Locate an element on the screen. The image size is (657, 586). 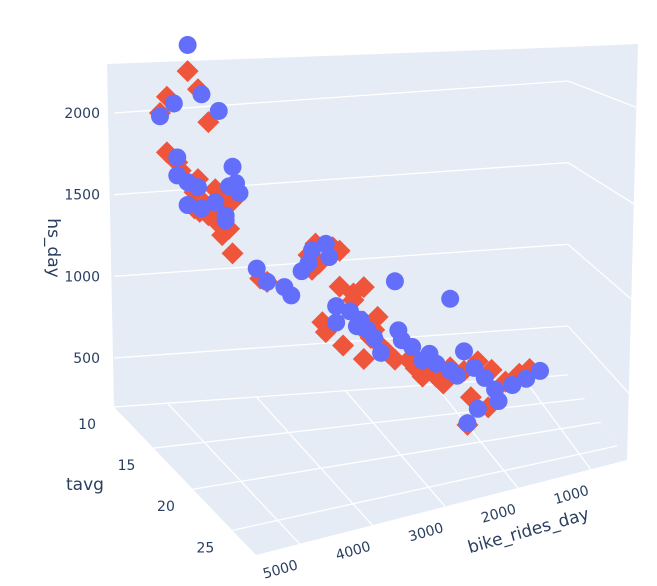
z-axis-title: hs_day is located at coordinates (53, 247).